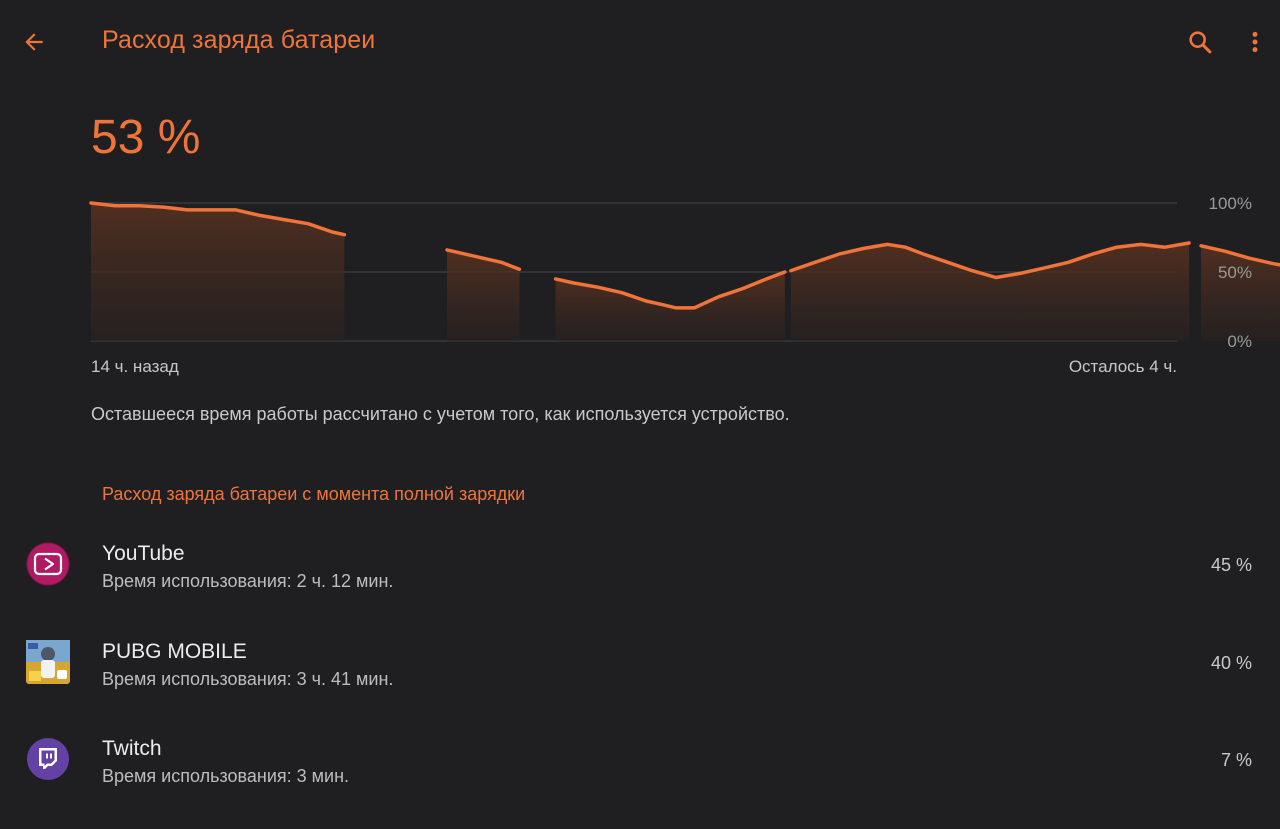 This screenshot has height=829, width=1280. Describe the element at coordinates (640, 41) in the screenshot. I see `top-app-bar: Расход заряда батареи` at that location.